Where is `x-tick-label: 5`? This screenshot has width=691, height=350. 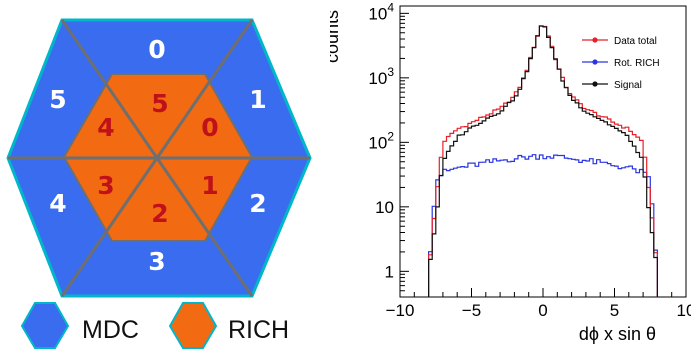
x-tick-label: 5 is located at coordinates (614, 310).